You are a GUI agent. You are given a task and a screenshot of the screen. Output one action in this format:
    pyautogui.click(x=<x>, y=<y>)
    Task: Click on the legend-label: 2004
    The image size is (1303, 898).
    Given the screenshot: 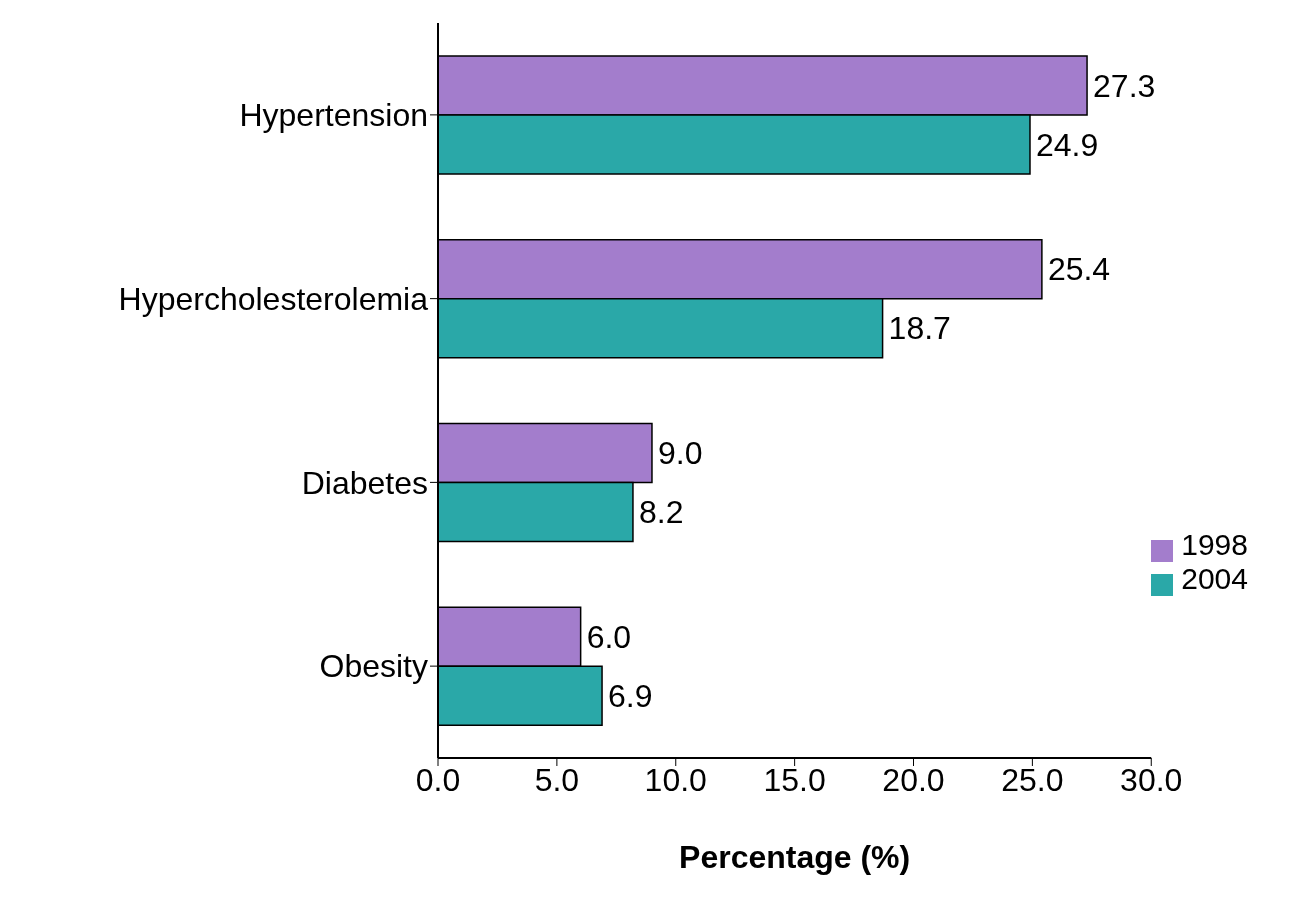 What is the action you would take?
    pyautogui.click(x=1214, y=578)
    